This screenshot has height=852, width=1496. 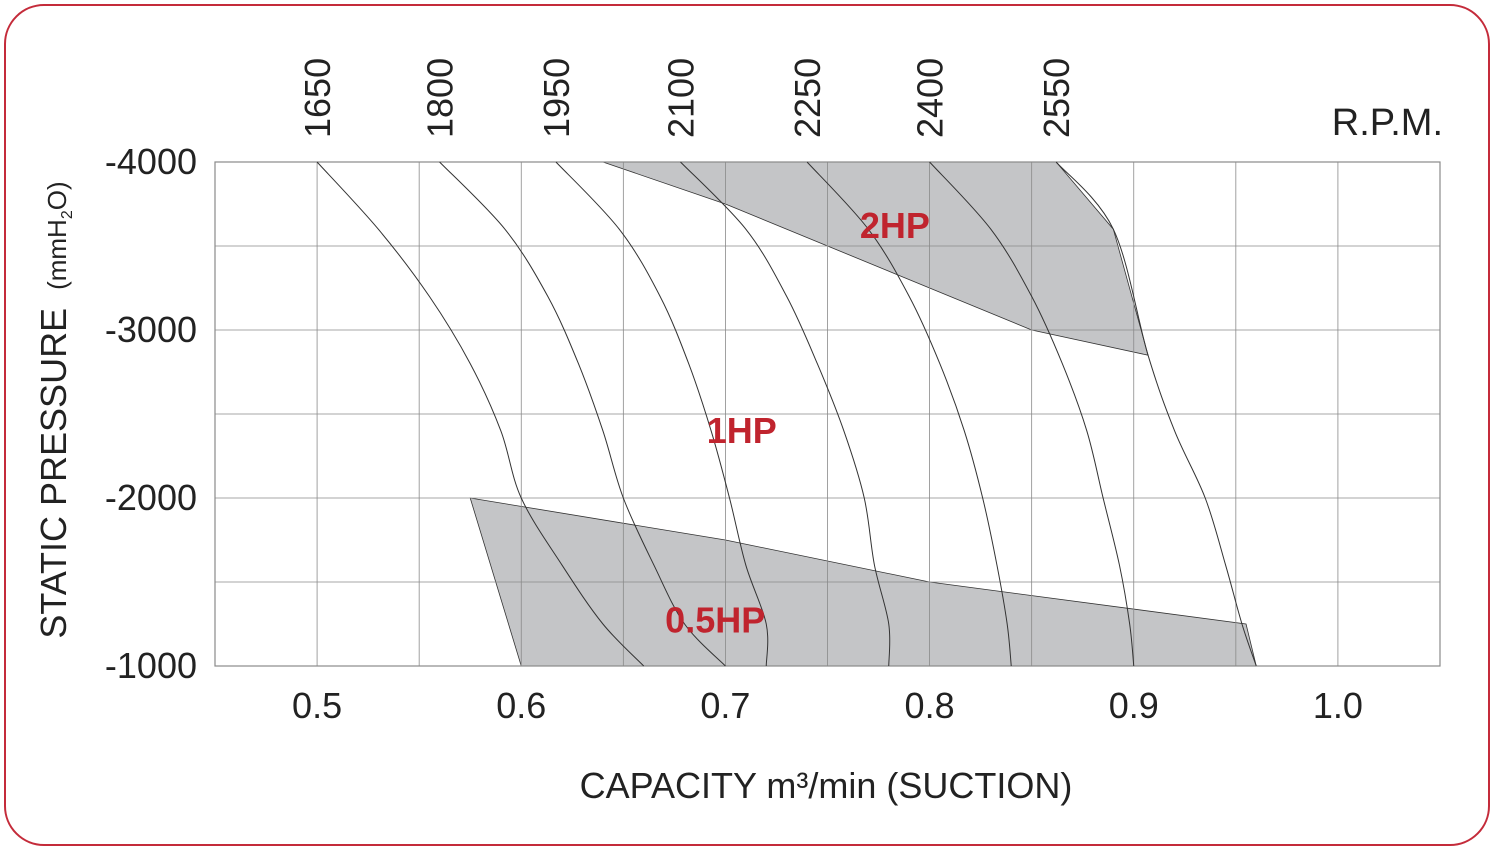 What do you see at coordinates (151, 497) in the screenshot?
I see `y-tick-label: -2000` at bounding box center [151, 497].